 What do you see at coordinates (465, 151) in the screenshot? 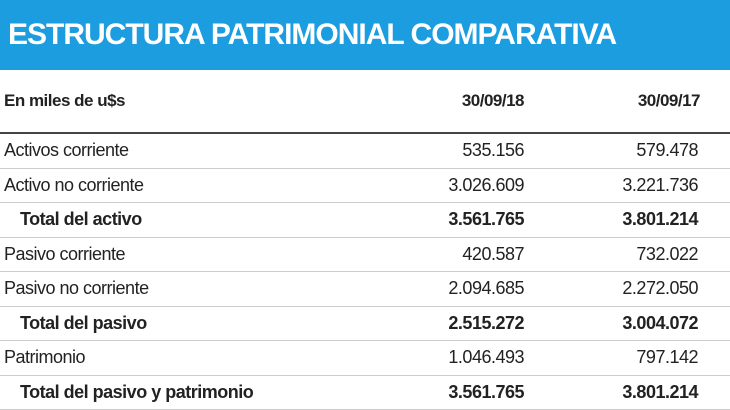
I see `cell-value: 535.156` at bounding box center [465, 151].